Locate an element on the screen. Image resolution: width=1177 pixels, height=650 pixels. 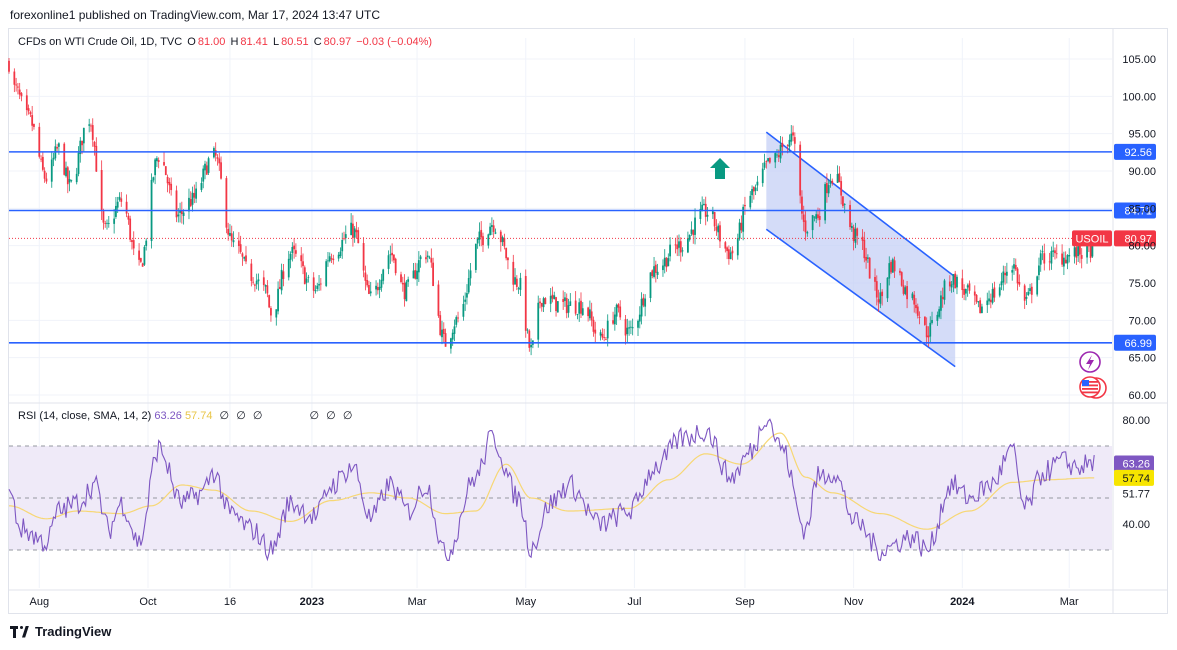
legend-low-value: 80.51 is located at coordinates (295, 42).